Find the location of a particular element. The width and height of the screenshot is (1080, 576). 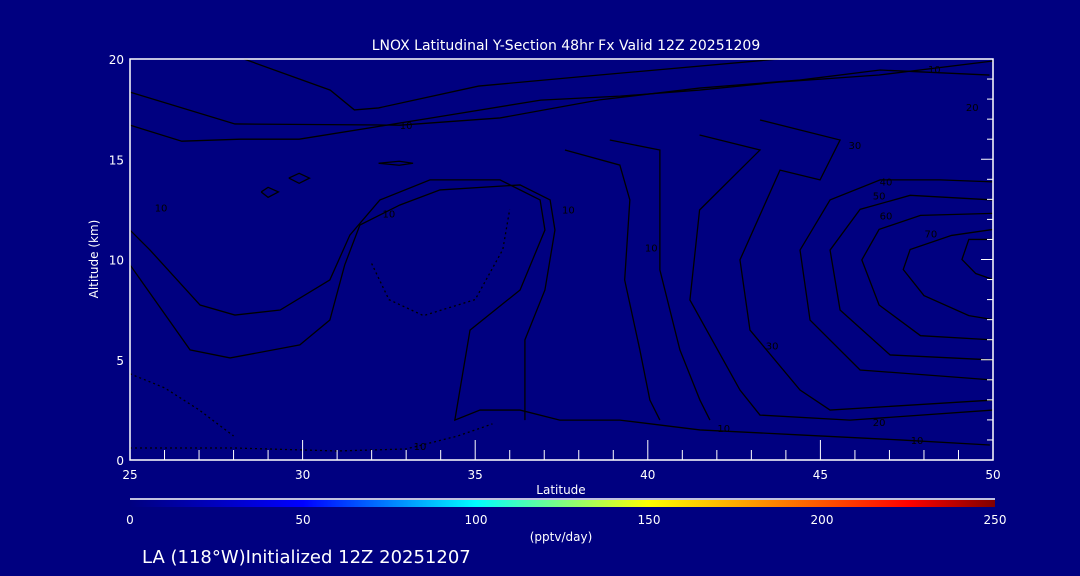

colorbar-tick-label: 200 is located at coordinates (822, 520).